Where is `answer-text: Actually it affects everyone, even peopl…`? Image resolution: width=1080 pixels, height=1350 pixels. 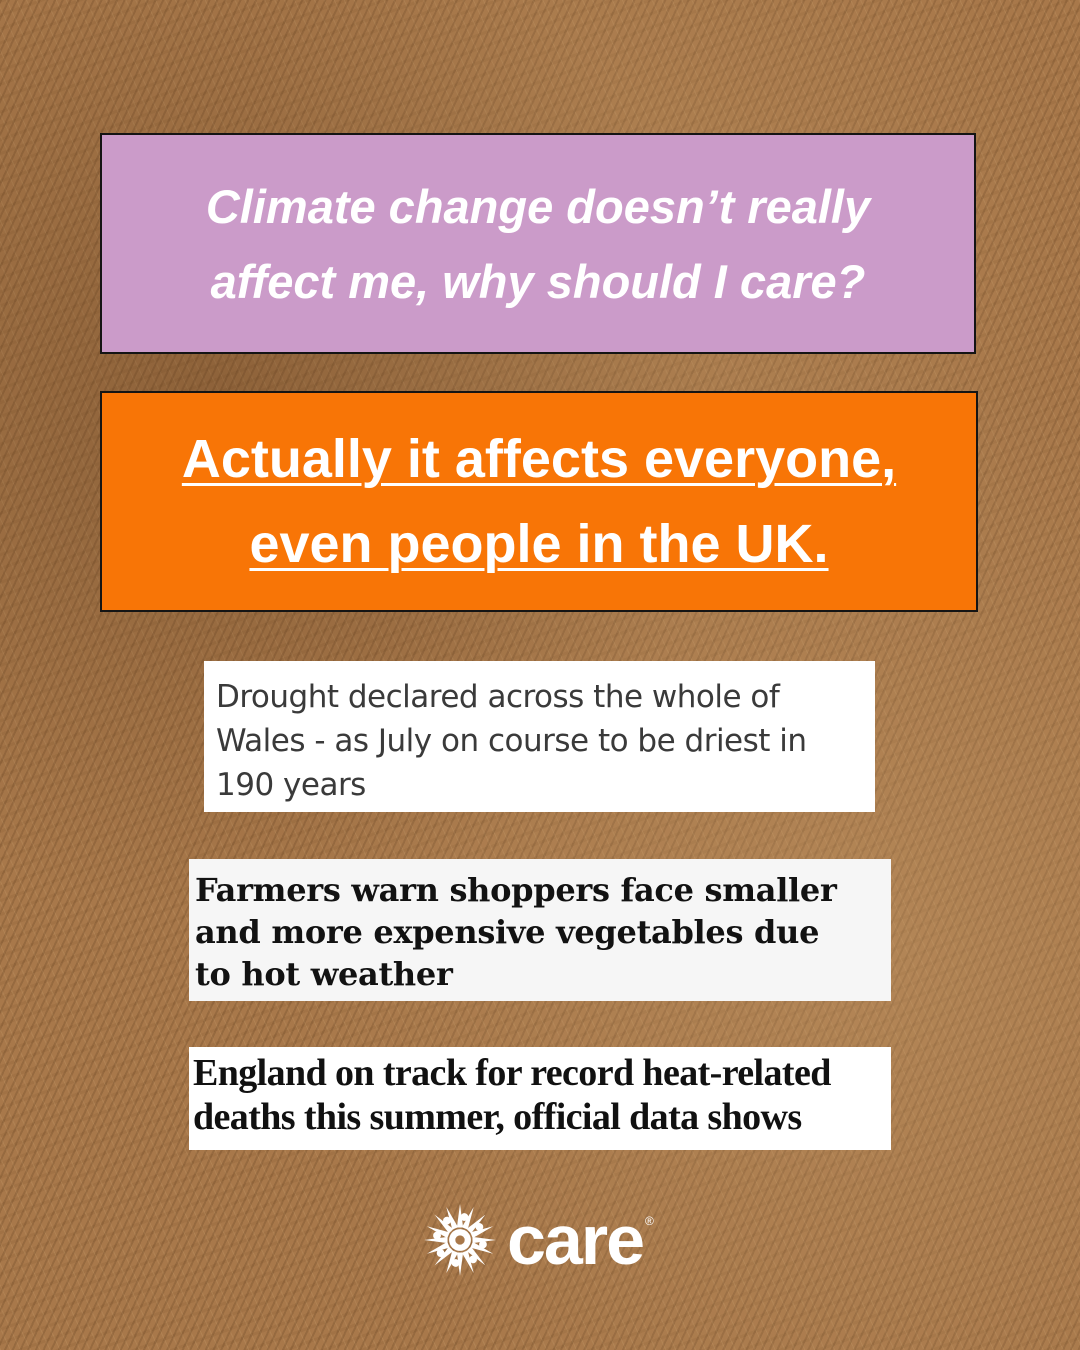
answer-text: Actually it affects everyone, even peopl… is located at coordinates (539, 502).